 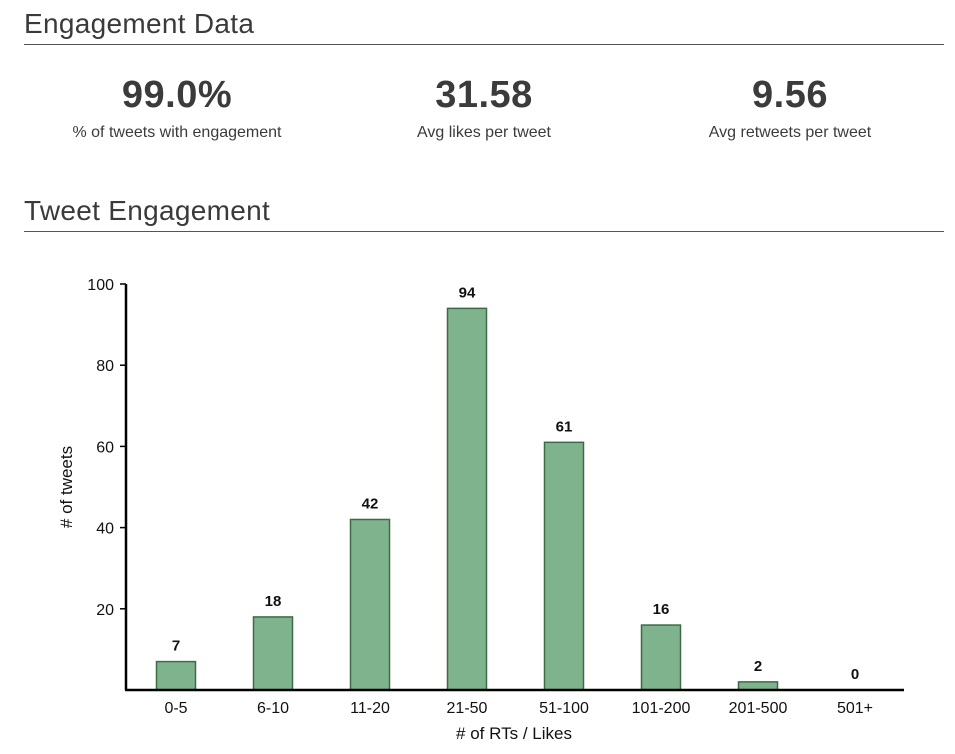 I want to click on y-tick-label: 40, so click(x=105, y=529).